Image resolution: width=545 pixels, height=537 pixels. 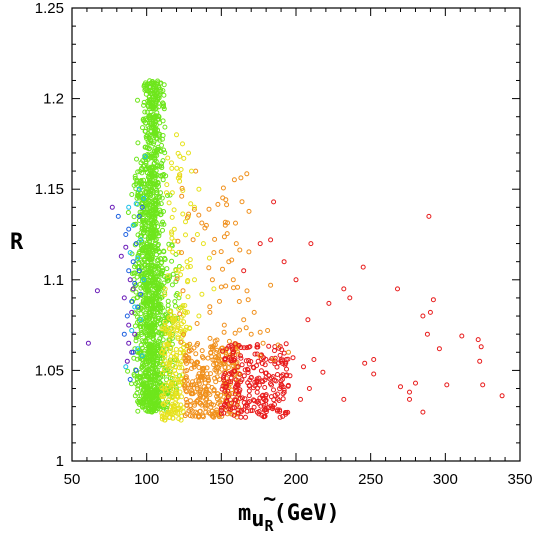 What do you see at coordinates (49, 189) in the screenshot?
I see `y-tick-label: 1.15` at bounding box center [49, 189].